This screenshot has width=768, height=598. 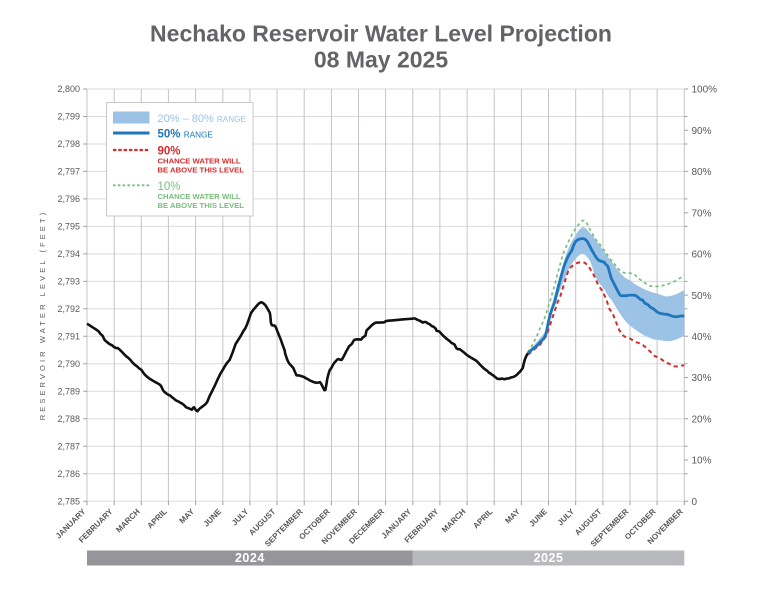 What do you see at coordinates (695, 502) in the screenshot?
I see `svg-text: 0` at bounding box center [695, 502].